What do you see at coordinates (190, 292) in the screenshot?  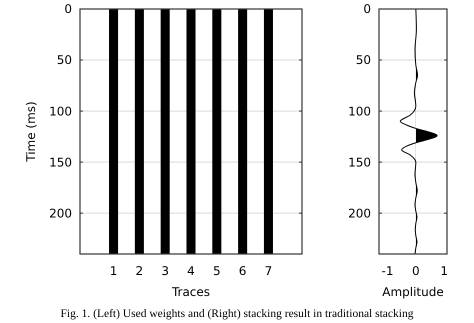 I see `x-axis-title: Traces` at bounding box center [190, 292].